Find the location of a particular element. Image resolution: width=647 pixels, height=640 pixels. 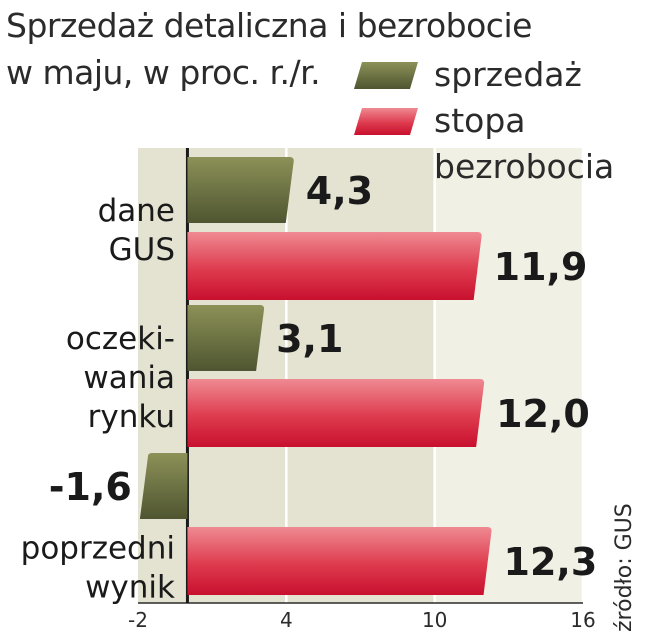

category-label: wania is located at coordinates (129, 378).